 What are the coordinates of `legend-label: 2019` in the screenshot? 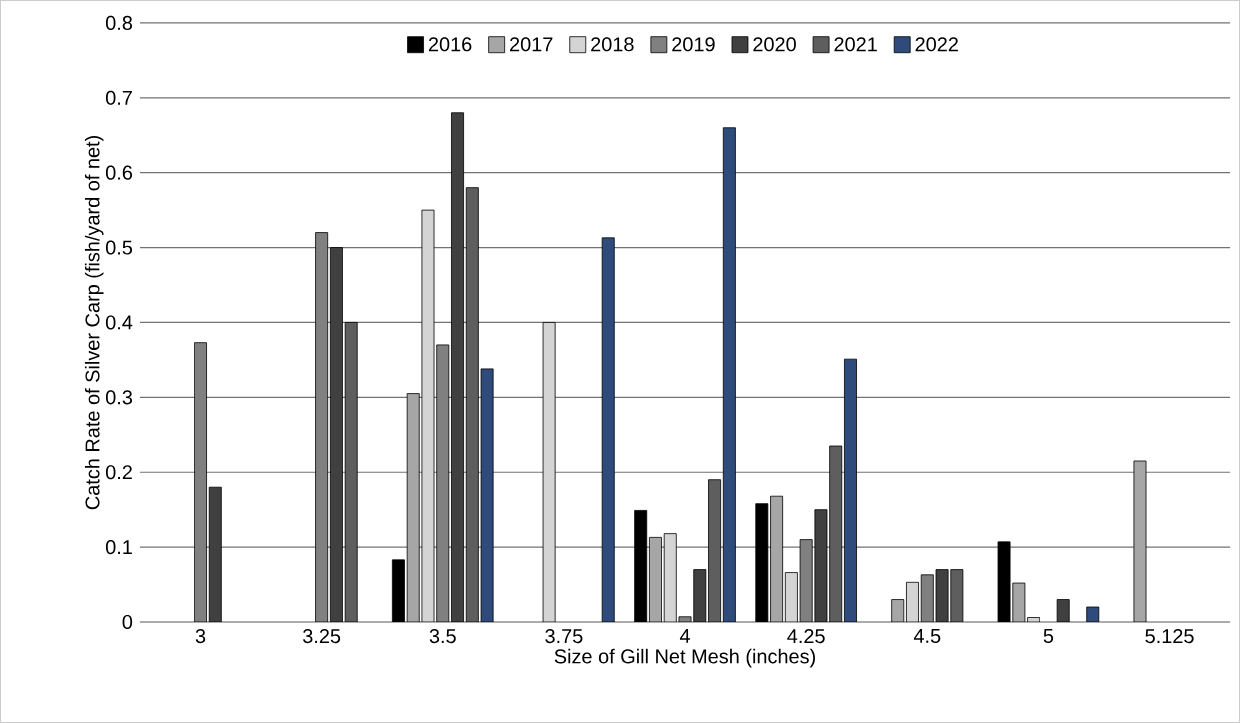 It's located at (693, 44).